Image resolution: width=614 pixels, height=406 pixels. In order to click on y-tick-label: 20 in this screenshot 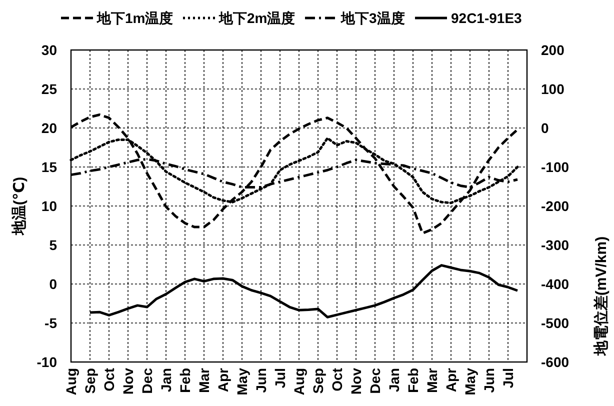, I will do `click(49, 128)`.